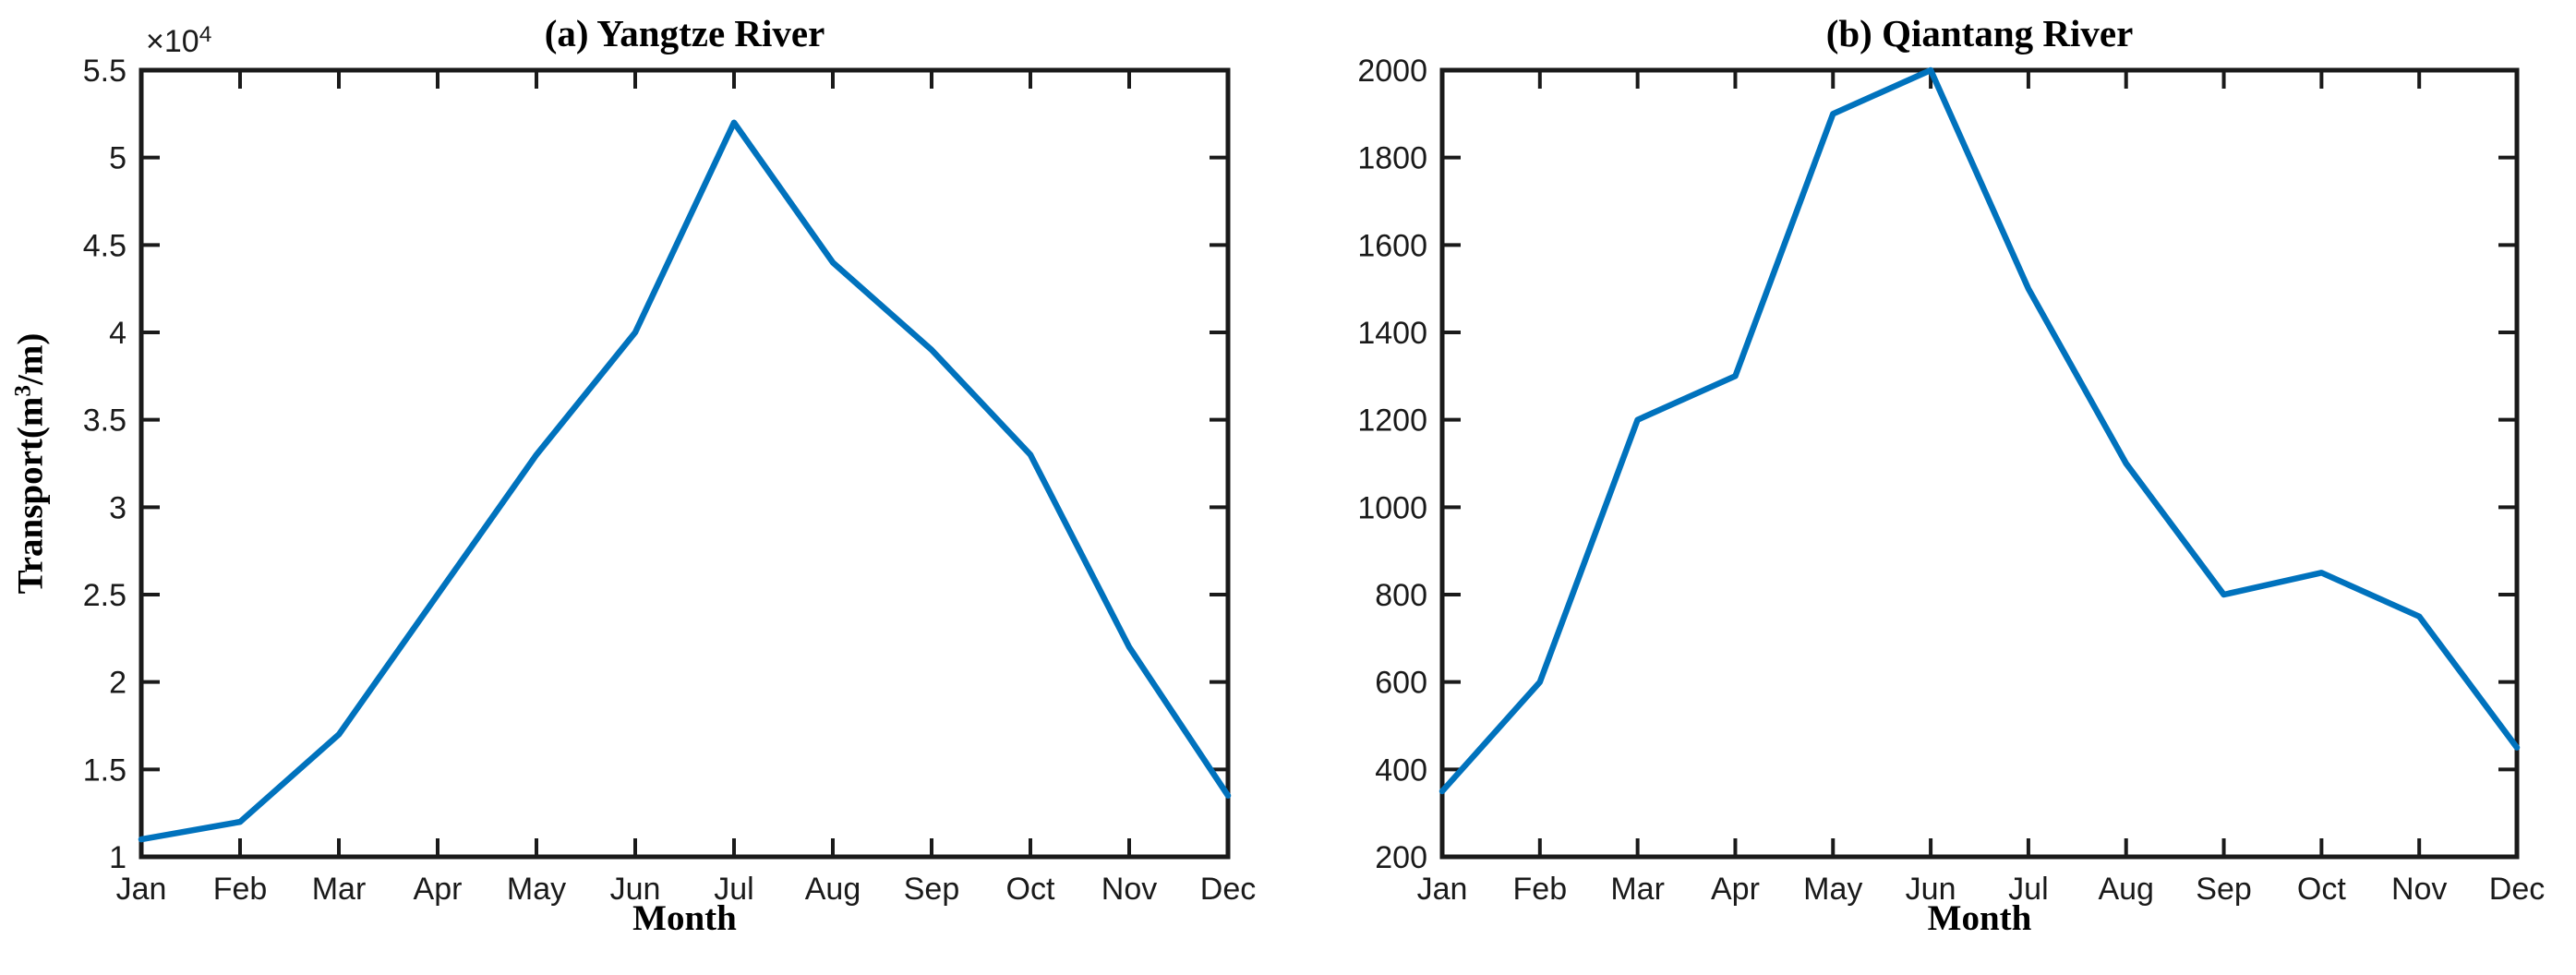  What do you see at coordinates (104, 595) in the screenshot?
I see `y-tick-label: 2.5` at bounding box center [104, 595].